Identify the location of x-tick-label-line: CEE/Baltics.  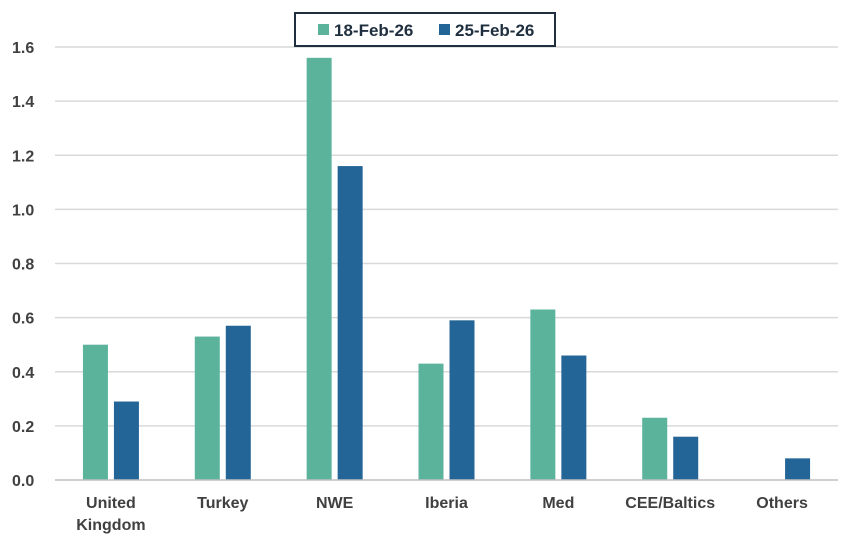
(670, 503).